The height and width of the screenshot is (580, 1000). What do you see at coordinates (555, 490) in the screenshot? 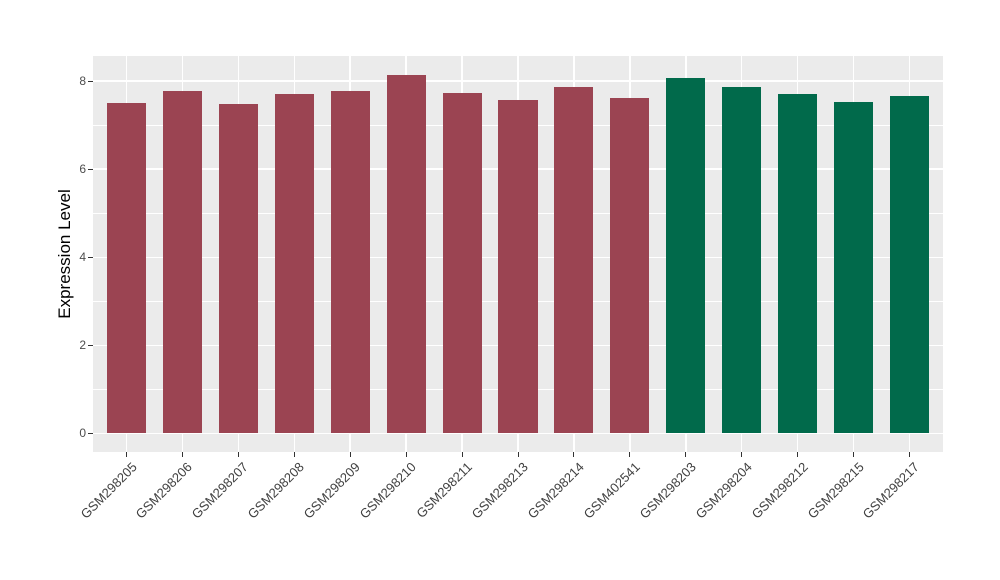
I see `x-tick-label: GSM298214` at bounding box center [555, 490].